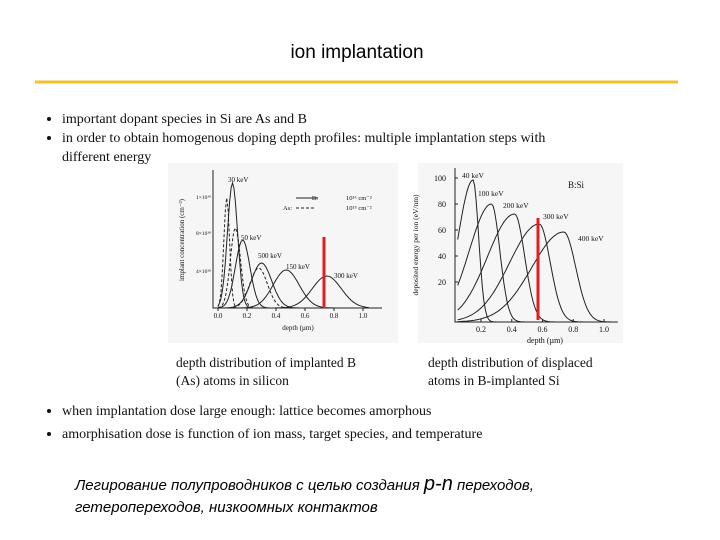 The width and height of the screenshot is (720, 540). Describe the element at coordinates (238, 180) in the screenshot. I see `curve-label: 30 keV` at that location.